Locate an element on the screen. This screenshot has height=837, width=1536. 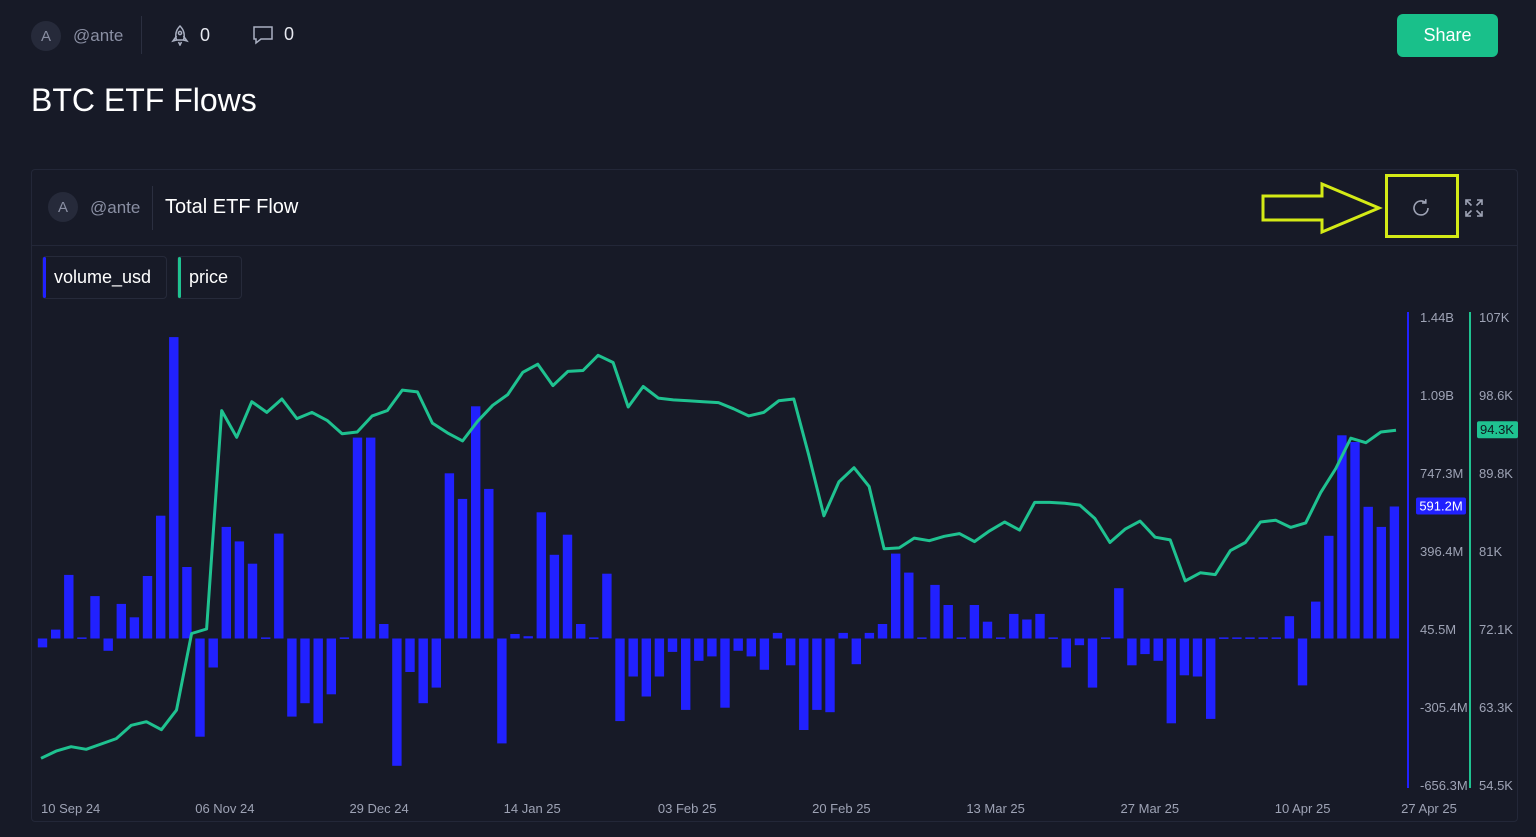
panel-author-handle: @ante is located at coordinates (115, 207).